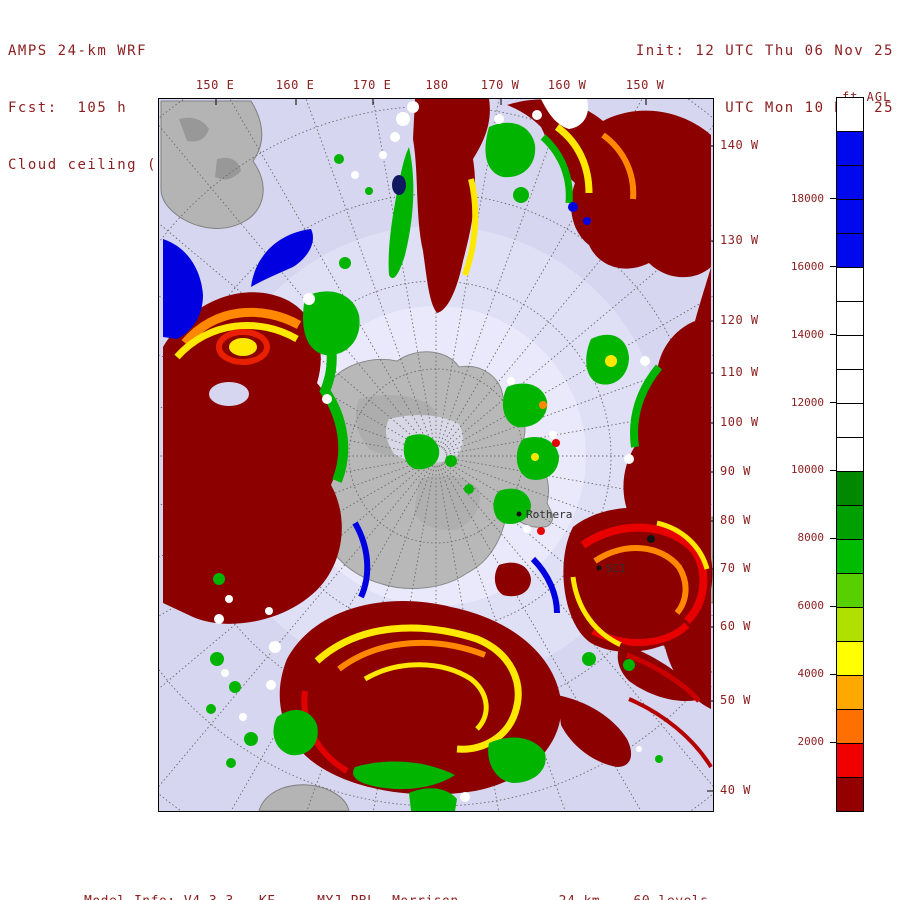 The height and width of the screenshot is (900, 900). Describe the element at coordinates (500, 85) in the screenshot. I see `lon-label-top: 170 W` at that location.